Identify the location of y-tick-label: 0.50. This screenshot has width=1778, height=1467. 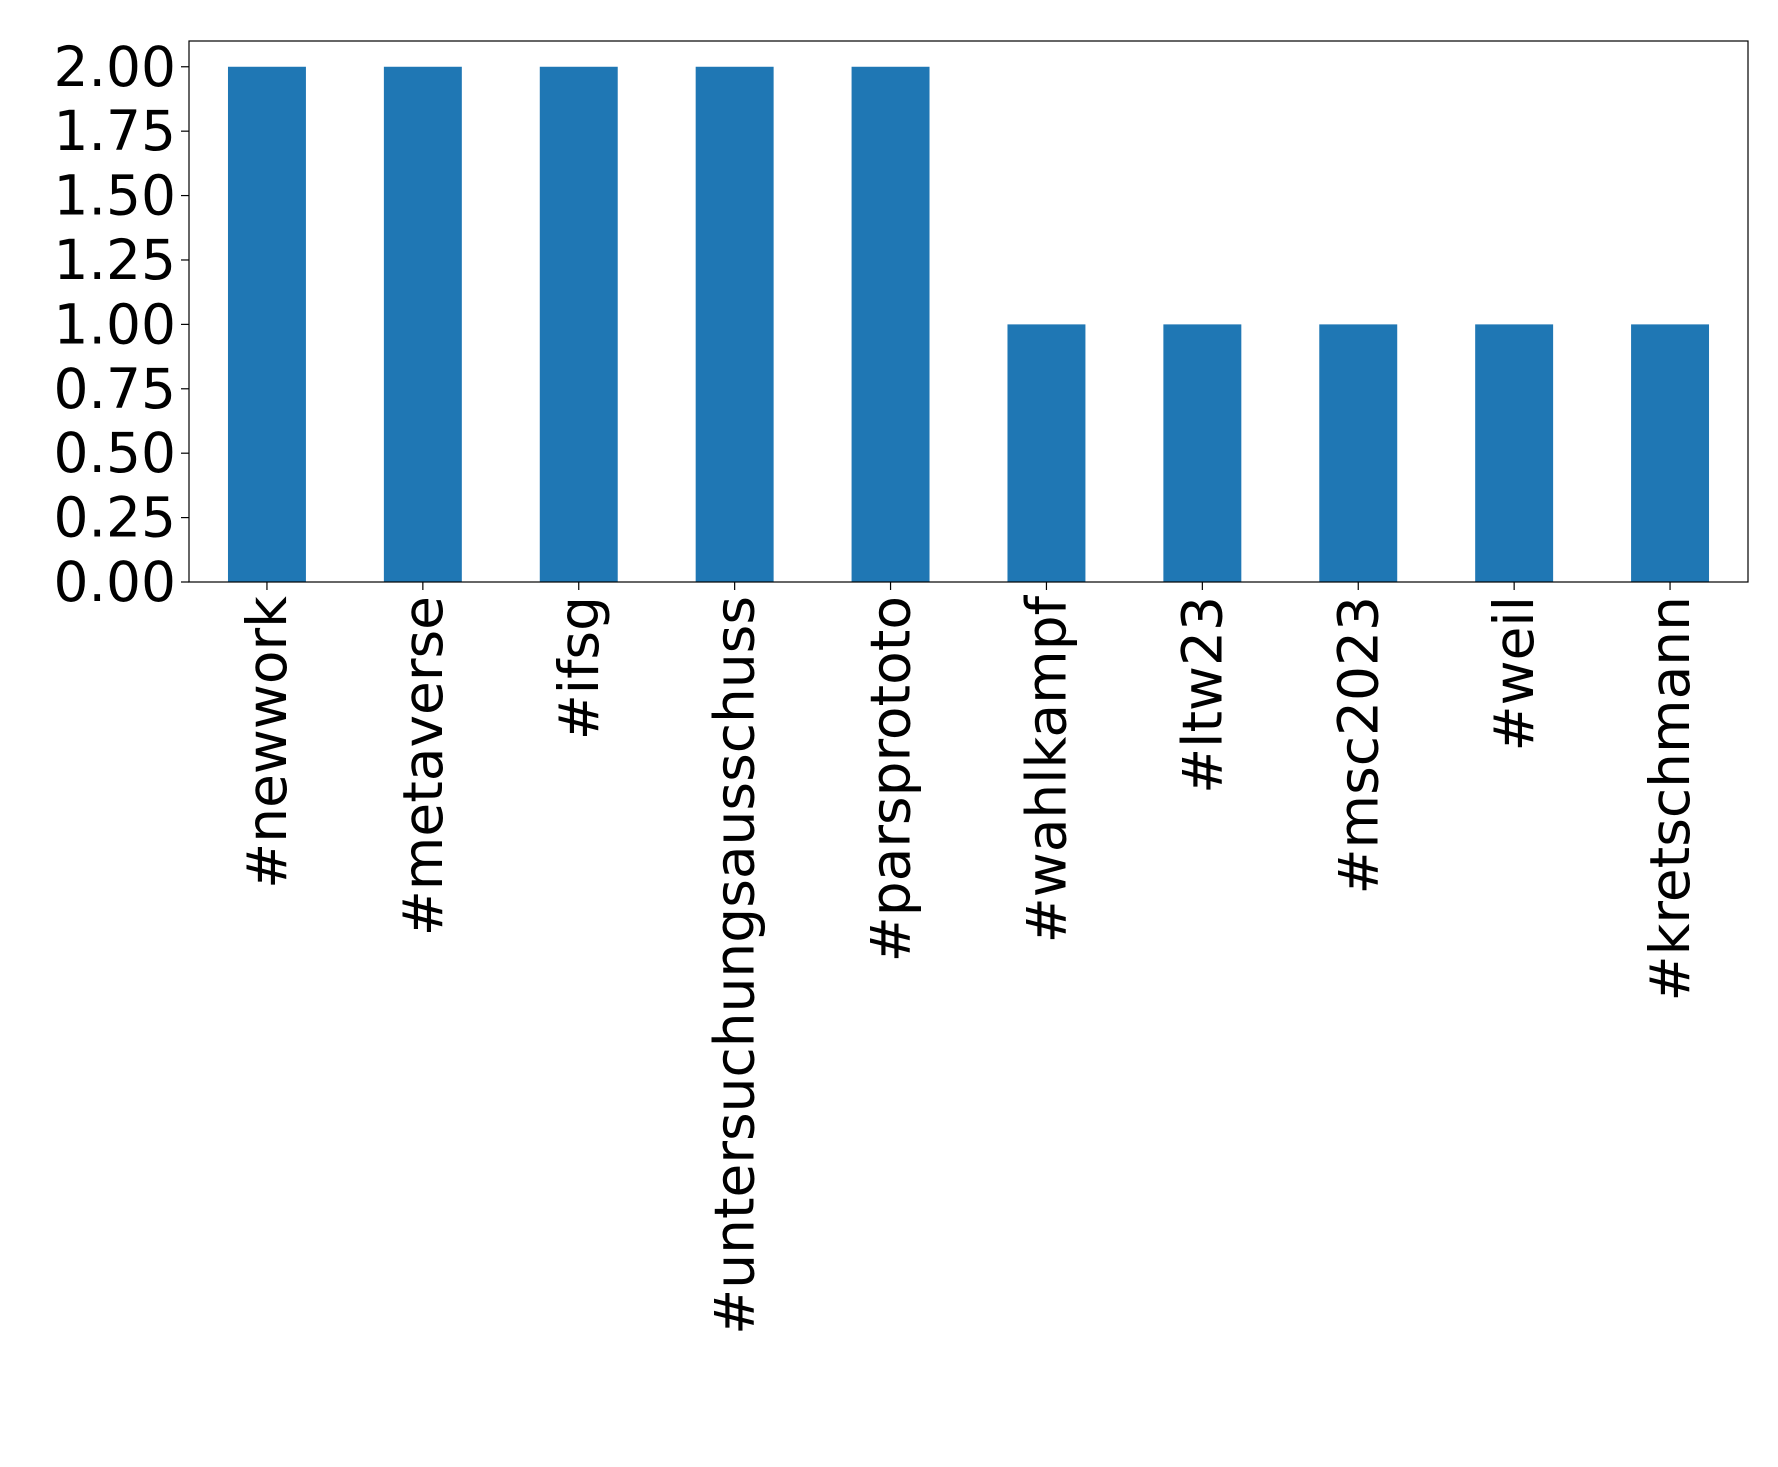
(115, 453).